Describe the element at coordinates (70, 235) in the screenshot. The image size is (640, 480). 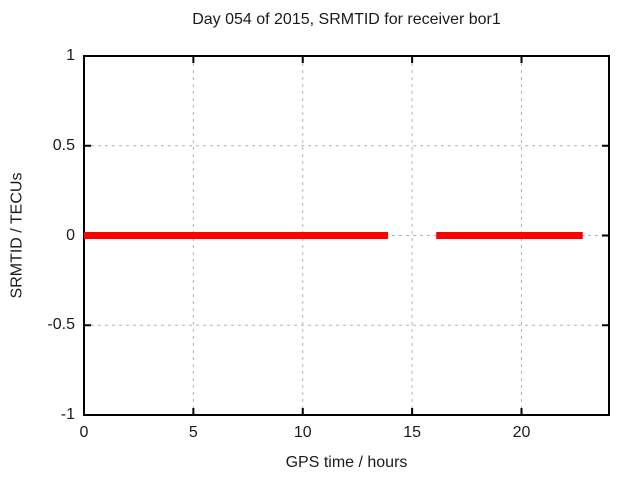
I see `y-tick-label: 0` at that location.